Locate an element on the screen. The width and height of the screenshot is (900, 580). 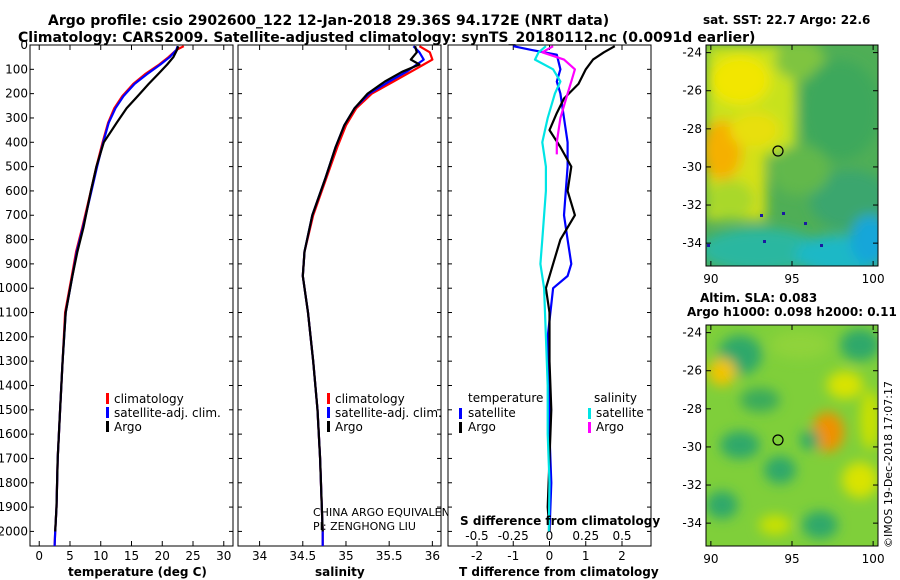
diff-legend-temp-argo-swatch is located at coordinates (460, 427).